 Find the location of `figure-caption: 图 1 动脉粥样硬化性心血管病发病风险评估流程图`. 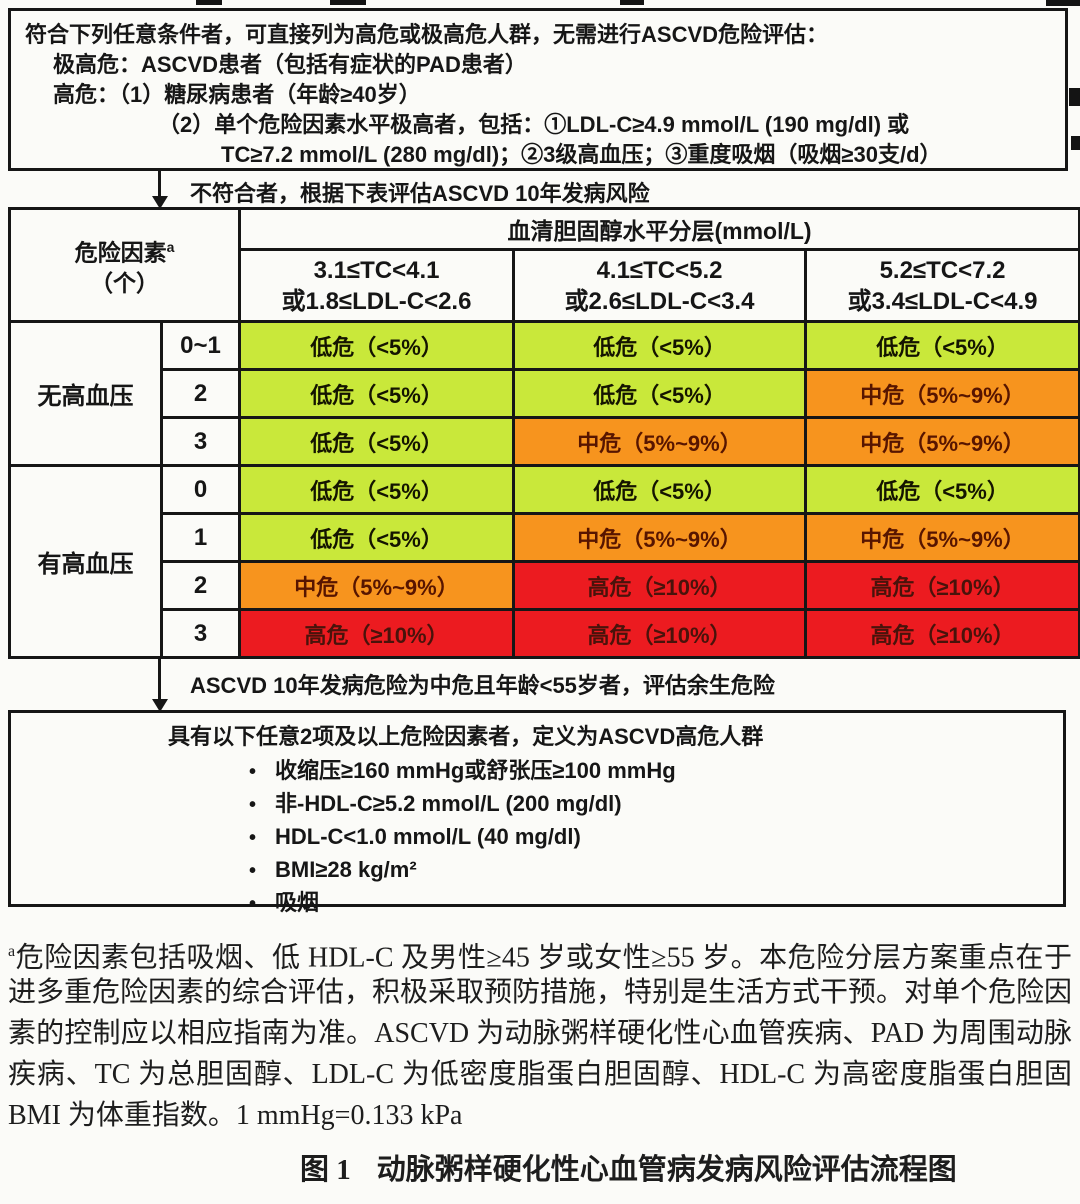

figure-caption: 图 1 动脉粥样硬化性心血管病发病风险评估流程图 is located at coordinates (628, 1167).